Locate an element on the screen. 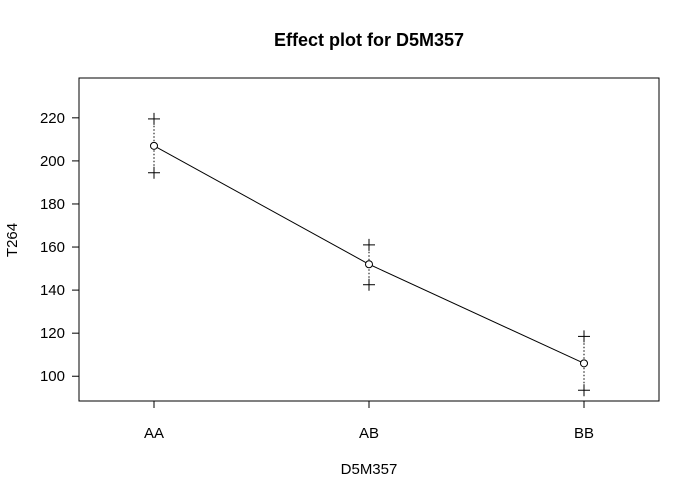 The width and height of the screenshot is (700, 500). y-tick-label: 200 is located at coordinates (52, 161).